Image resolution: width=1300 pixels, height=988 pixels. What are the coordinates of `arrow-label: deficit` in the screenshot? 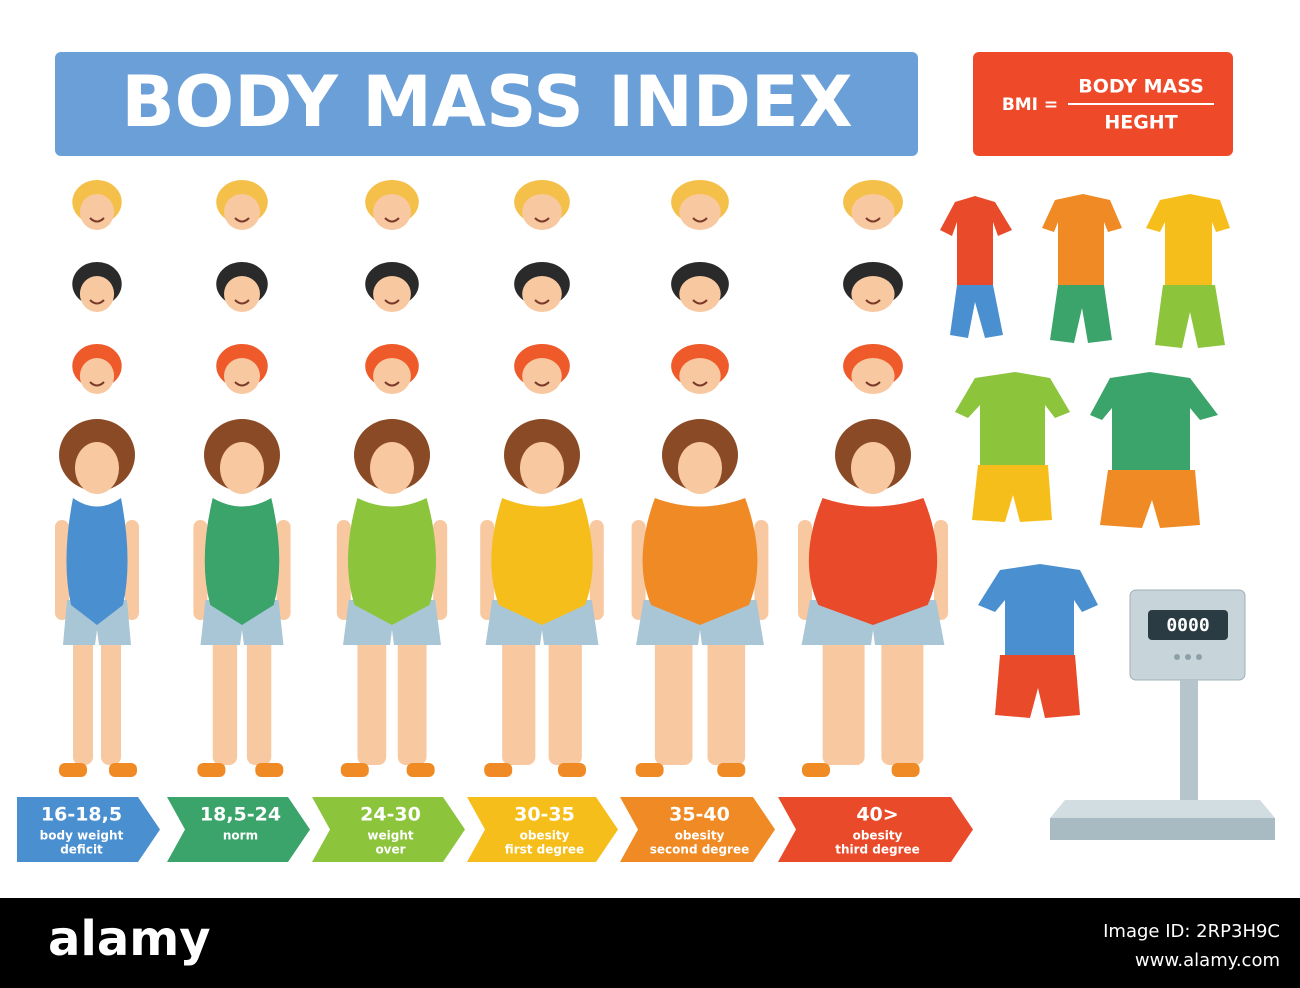 It's located at (81, 850).